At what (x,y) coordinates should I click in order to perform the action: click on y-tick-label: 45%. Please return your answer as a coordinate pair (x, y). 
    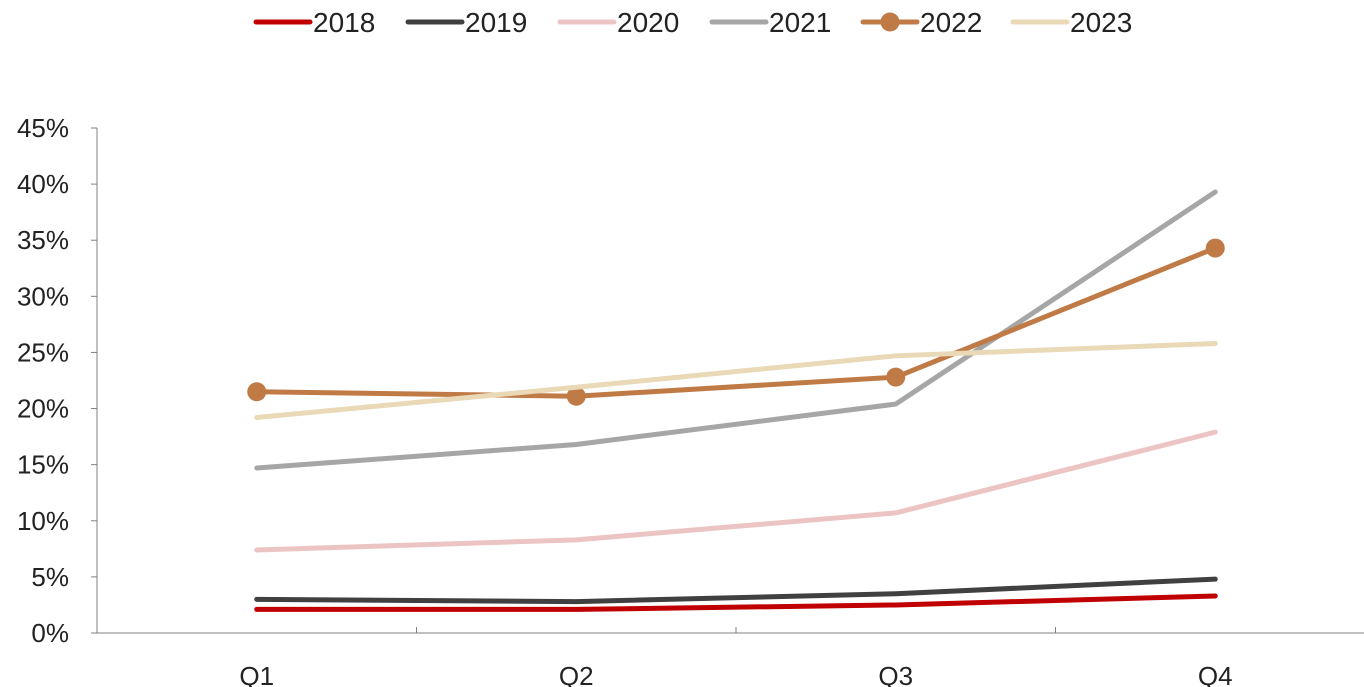
    Looking at the image, I should click on (43, 128).